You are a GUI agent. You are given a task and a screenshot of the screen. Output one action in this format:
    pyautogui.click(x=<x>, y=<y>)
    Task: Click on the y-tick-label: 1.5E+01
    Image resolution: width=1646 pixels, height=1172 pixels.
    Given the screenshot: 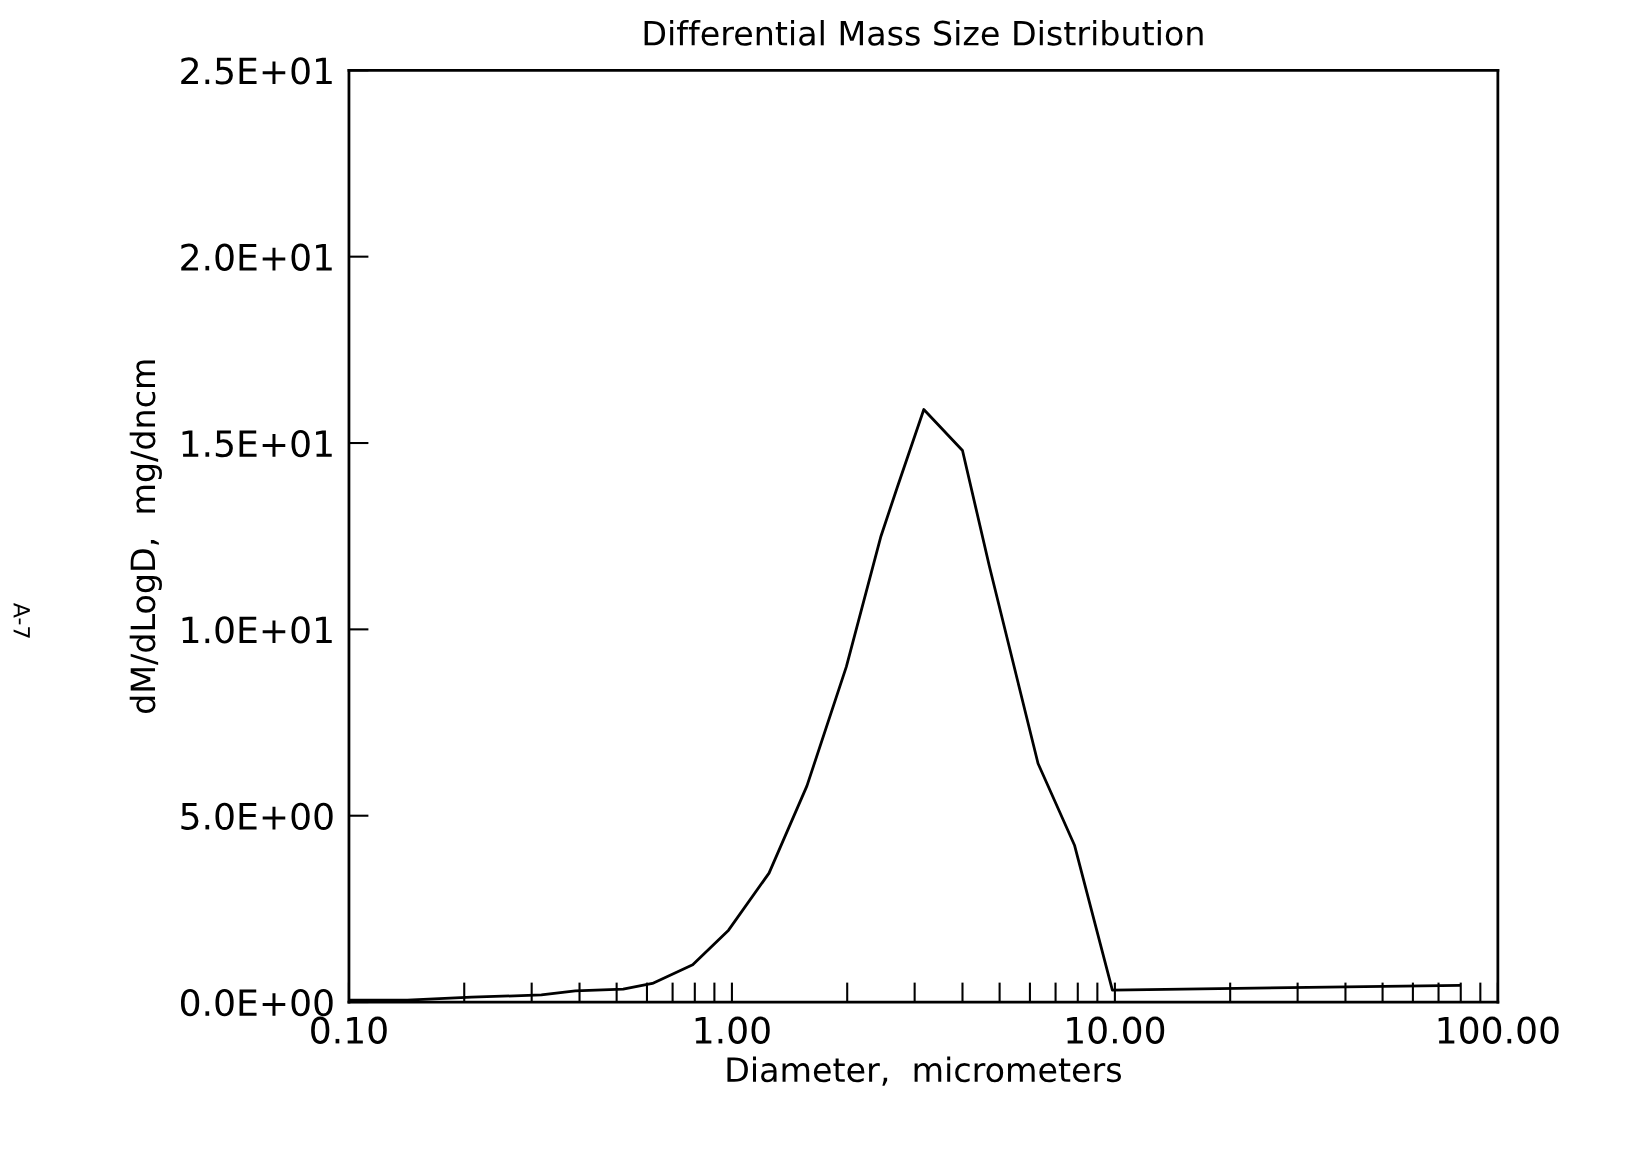 What is the action you would take?
    pyautogui.click(x=257, y=443)
    